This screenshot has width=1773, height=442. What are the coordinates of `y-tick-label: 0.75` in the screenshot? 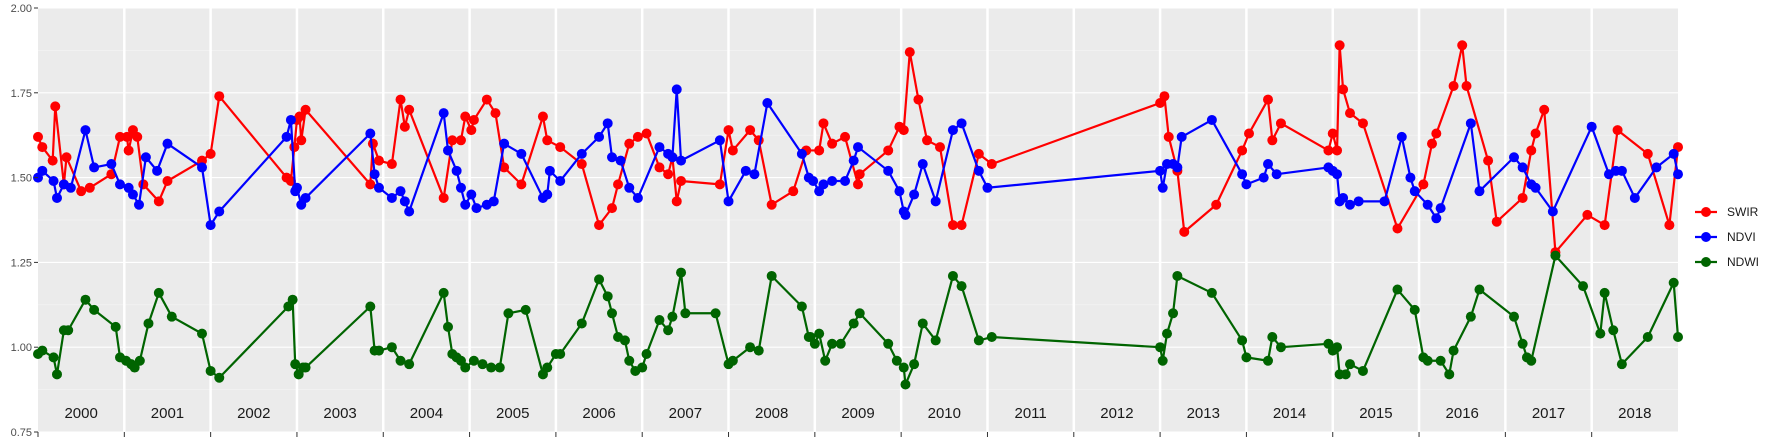 It's located at (21, 433).